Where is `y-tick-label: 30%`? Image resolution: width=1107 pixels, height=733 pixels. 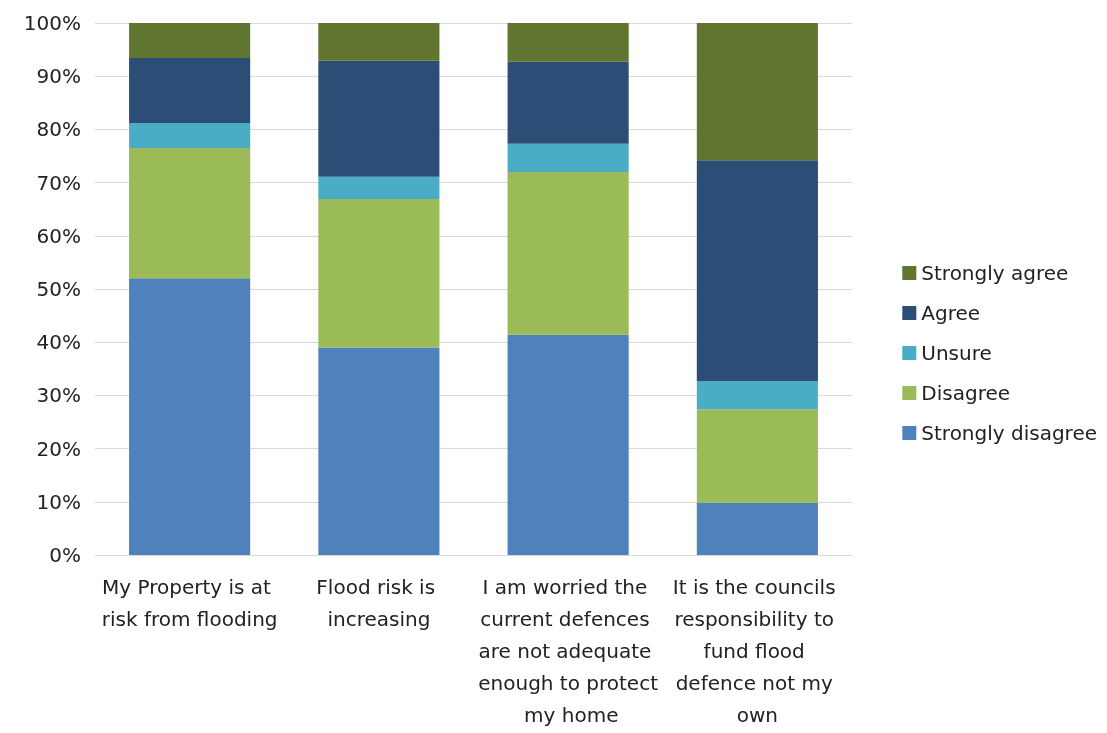 y-tick-label: 30% is located at coordinates (58, 395).